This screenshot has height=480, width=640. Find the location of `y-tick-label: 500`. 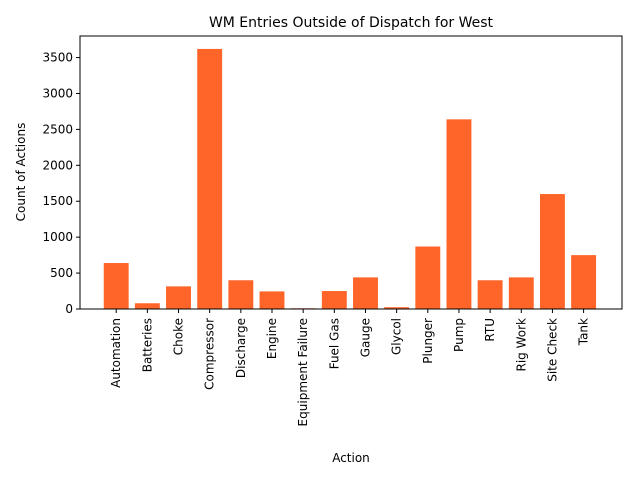

y-tick-label: 500 is located at coordinates (61, 273).